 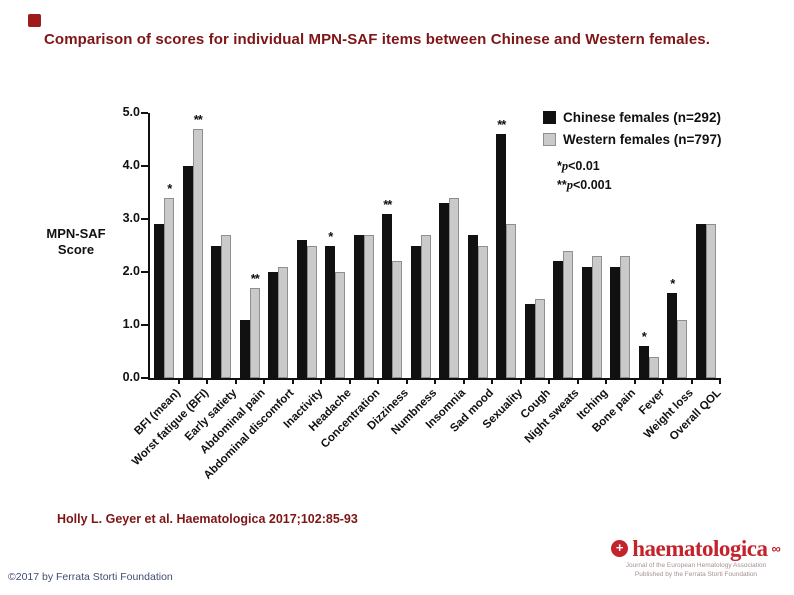 What do you see at coordinates (578, 166) in the screenshot?
I see `significance-key-line1: *p<0.01` at bounding box center [578, 166].